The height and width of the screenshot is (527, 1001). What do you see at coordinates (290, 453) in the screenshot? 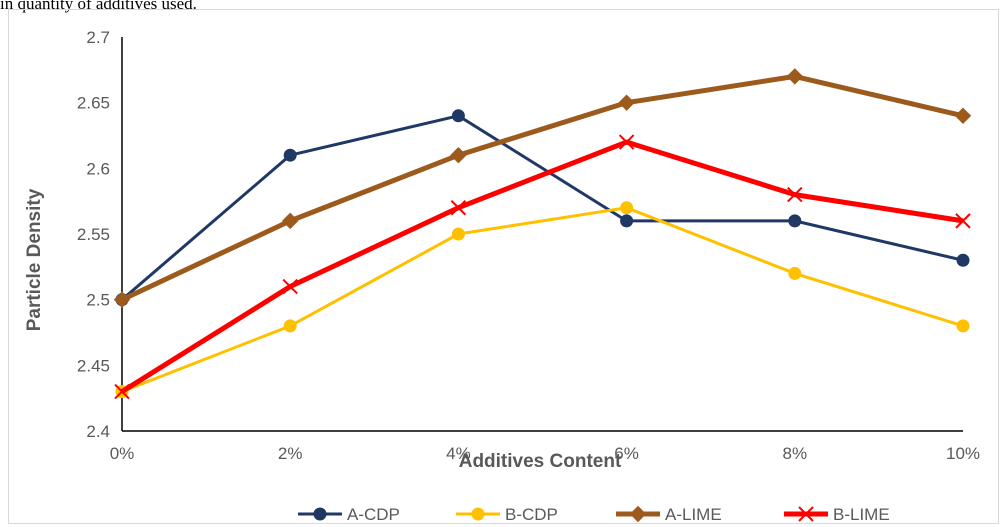
I see `x-tick-label: 2%` at bounding box center [290, 453].